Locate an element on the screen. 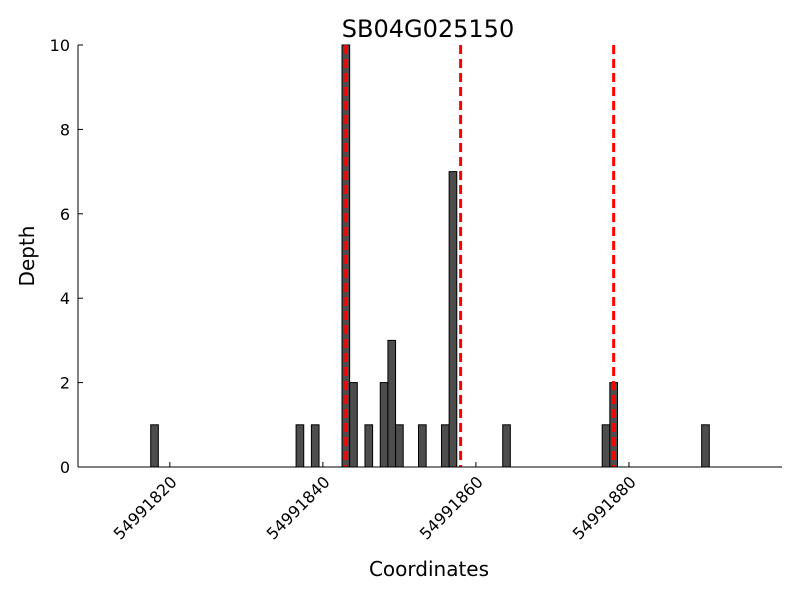  y-axis-label: Depth is located at coordinates (27, 256).